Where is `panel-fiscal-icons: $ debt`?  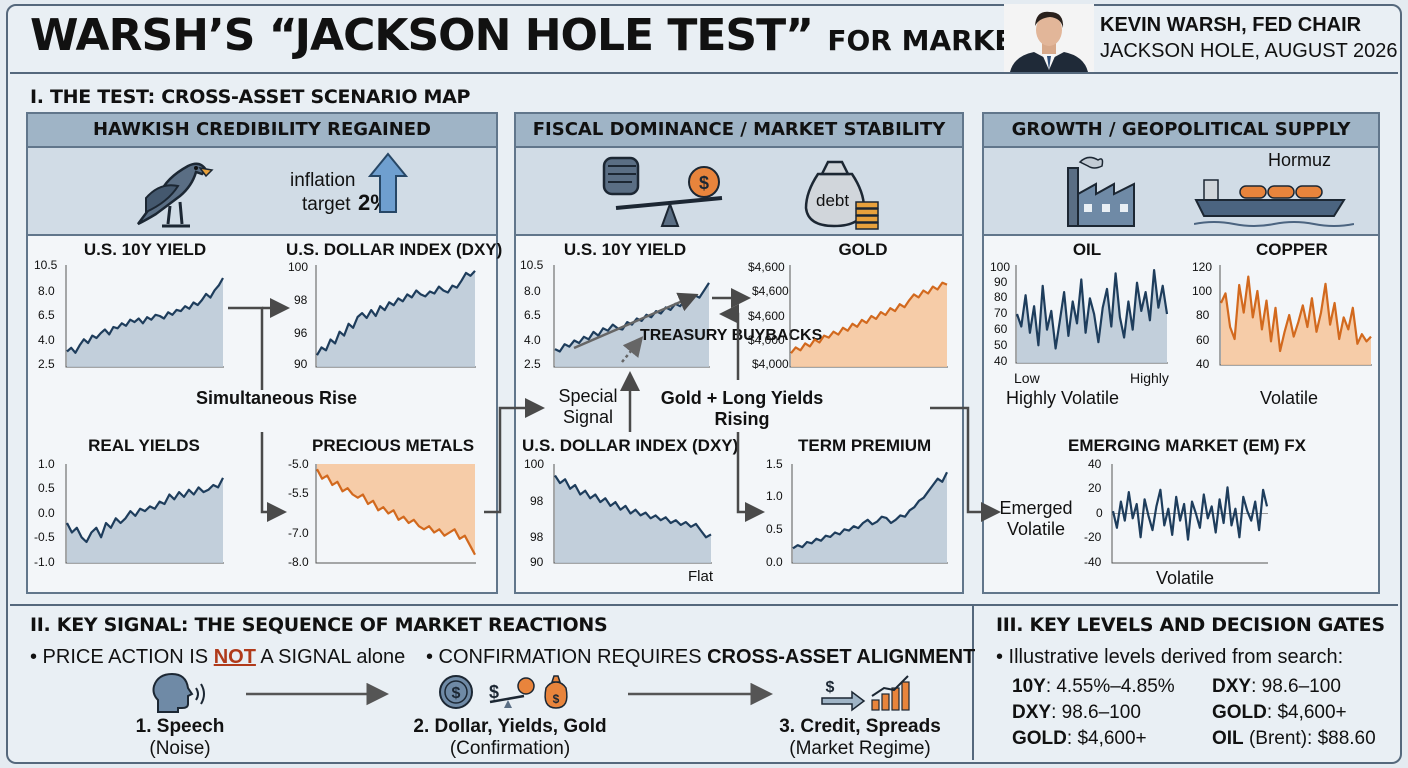
panel-fiscal-icons: $ debt is located at coordinates (739, 192).